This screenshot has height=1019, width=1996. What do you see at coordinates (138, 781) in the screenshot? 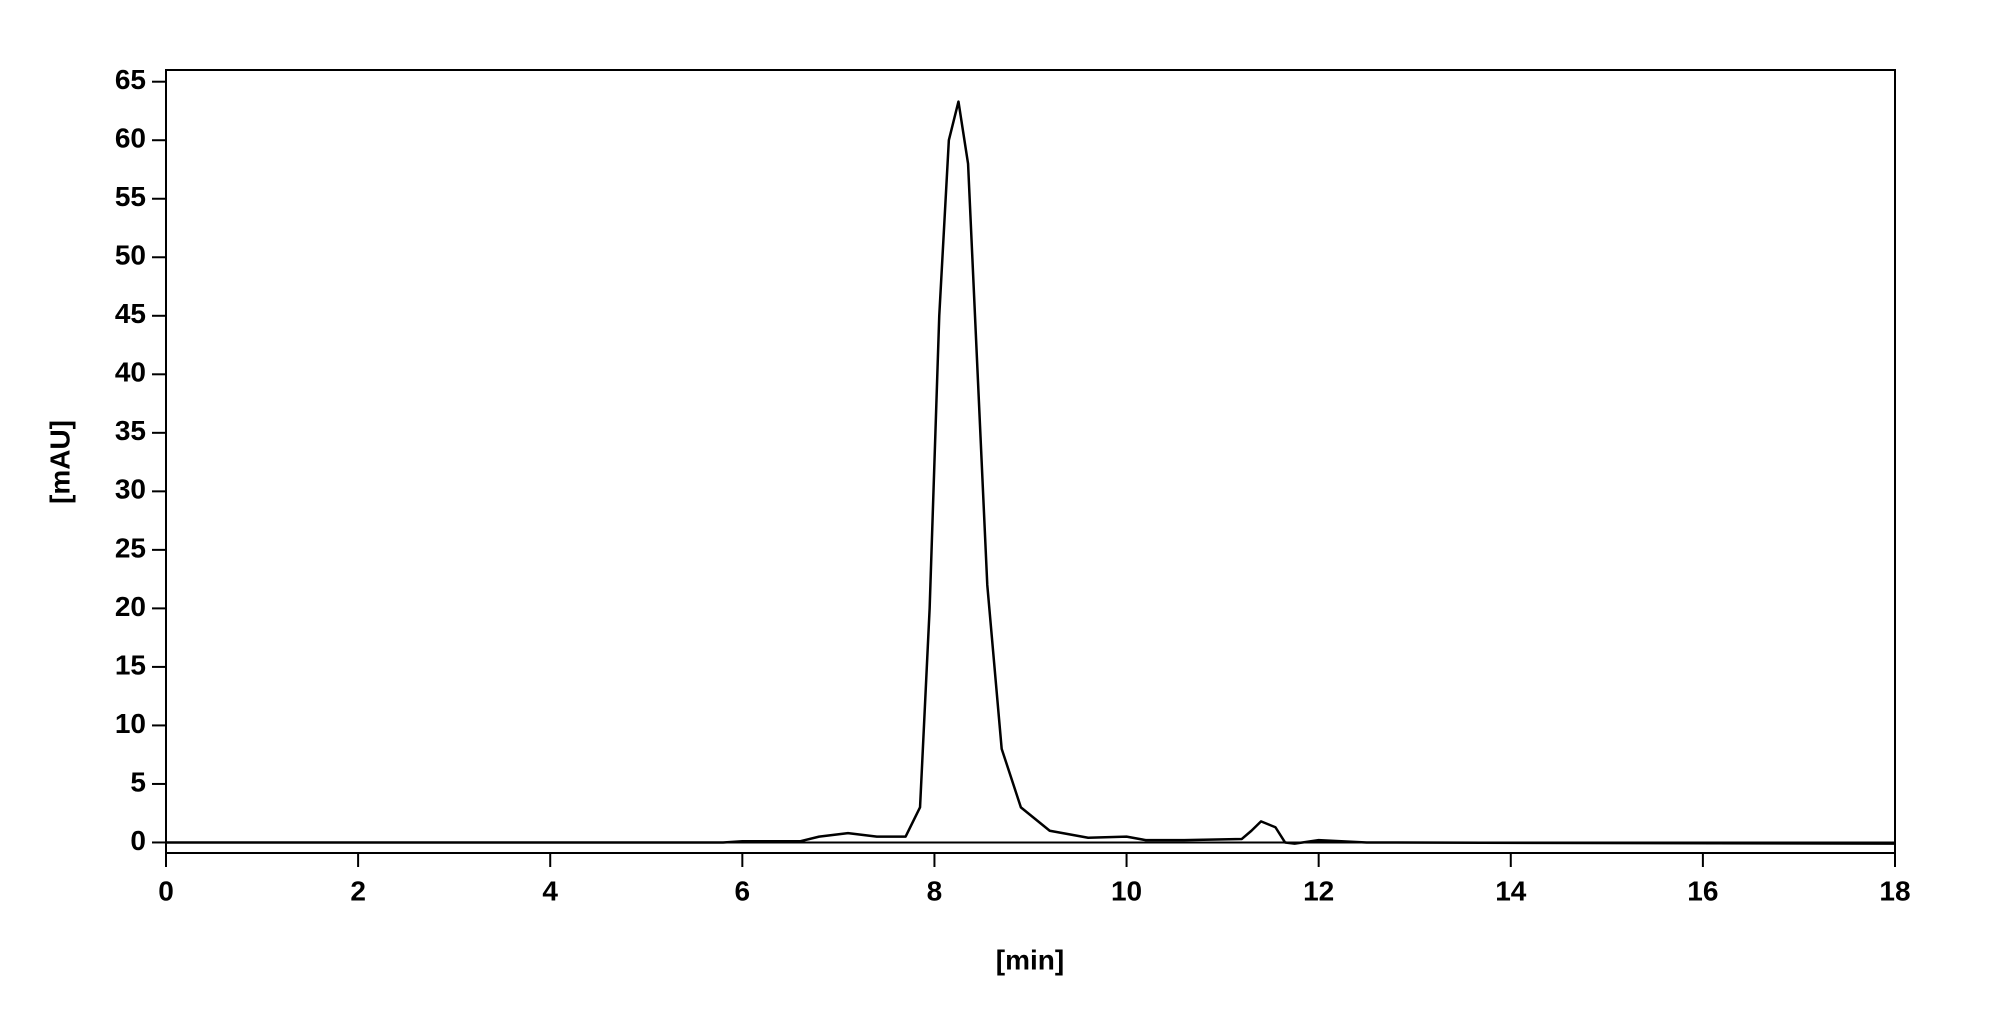
I see `y-tick-label: 5` at bounding box center [138, 781].